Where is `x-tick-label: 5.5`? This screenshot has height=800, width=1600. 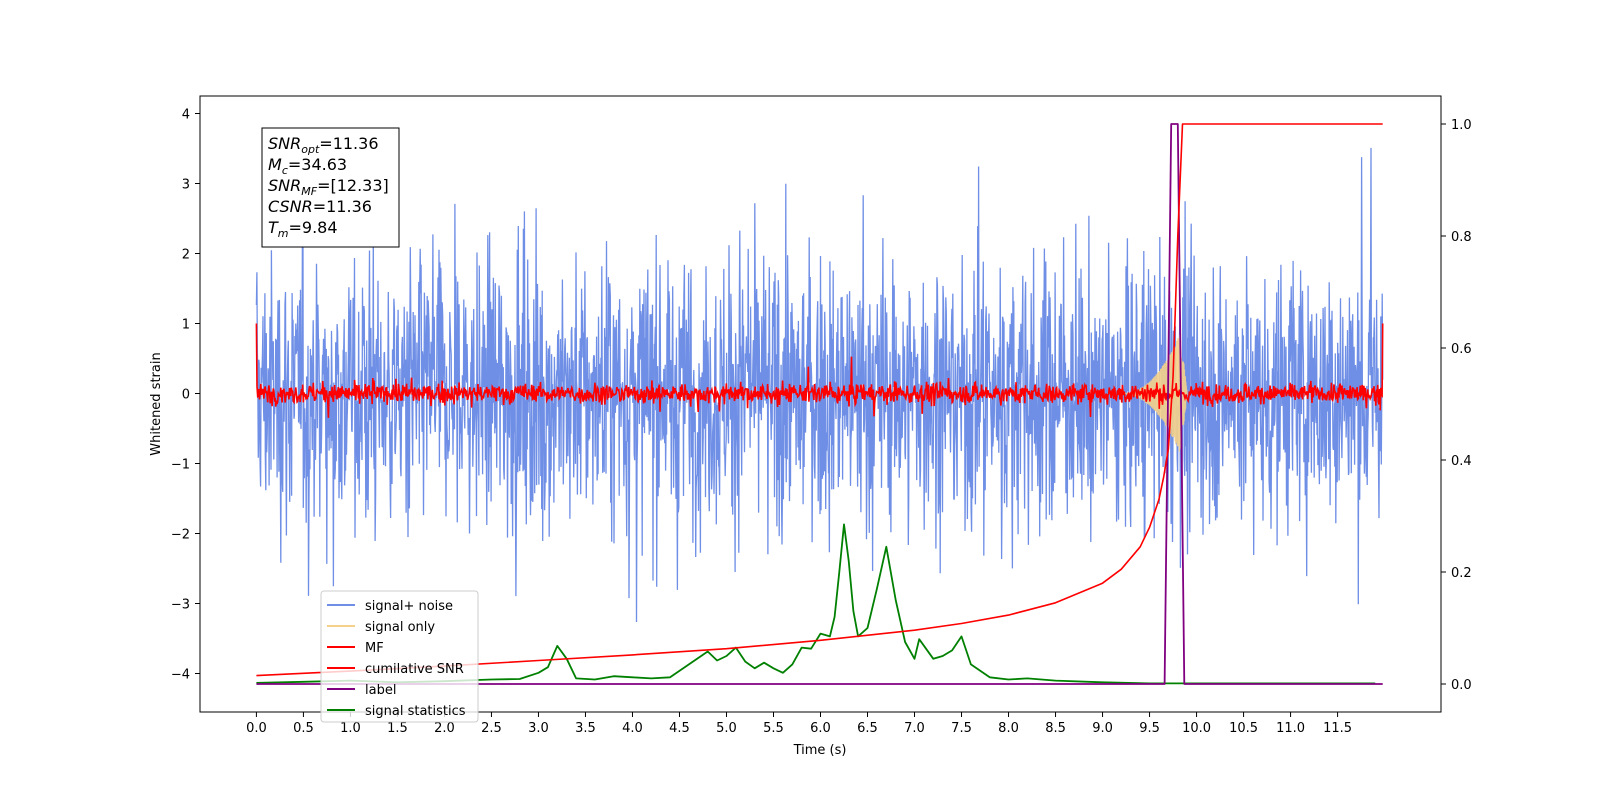
x-tick-label: 5.5 is located at coordinates (773, 728).